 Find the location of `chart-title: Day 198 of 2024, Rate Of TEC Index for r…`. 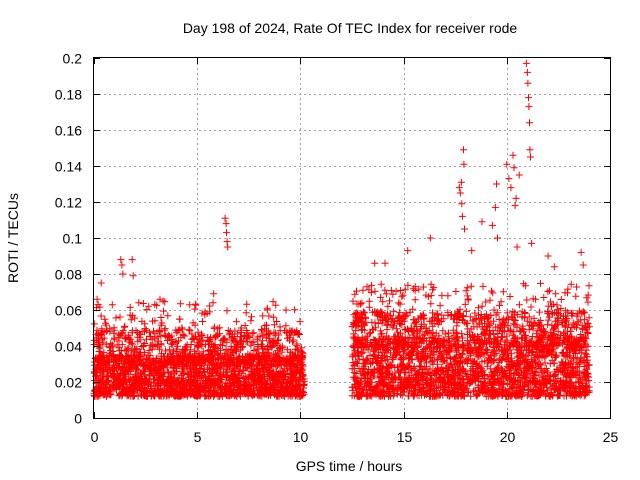

chart-title: Day 198 of 2024, Rate Of TEC Index for r… is located at coordinates (350, 28).